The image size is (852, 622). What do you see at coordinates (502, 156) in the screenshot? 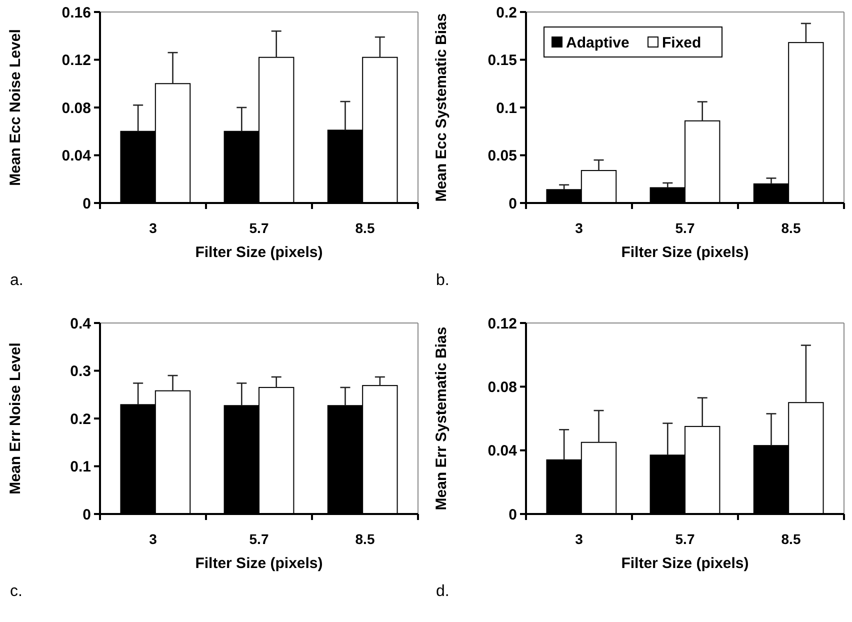
I see `y-tick-label: 0.05` at bounding box center [502, 156].